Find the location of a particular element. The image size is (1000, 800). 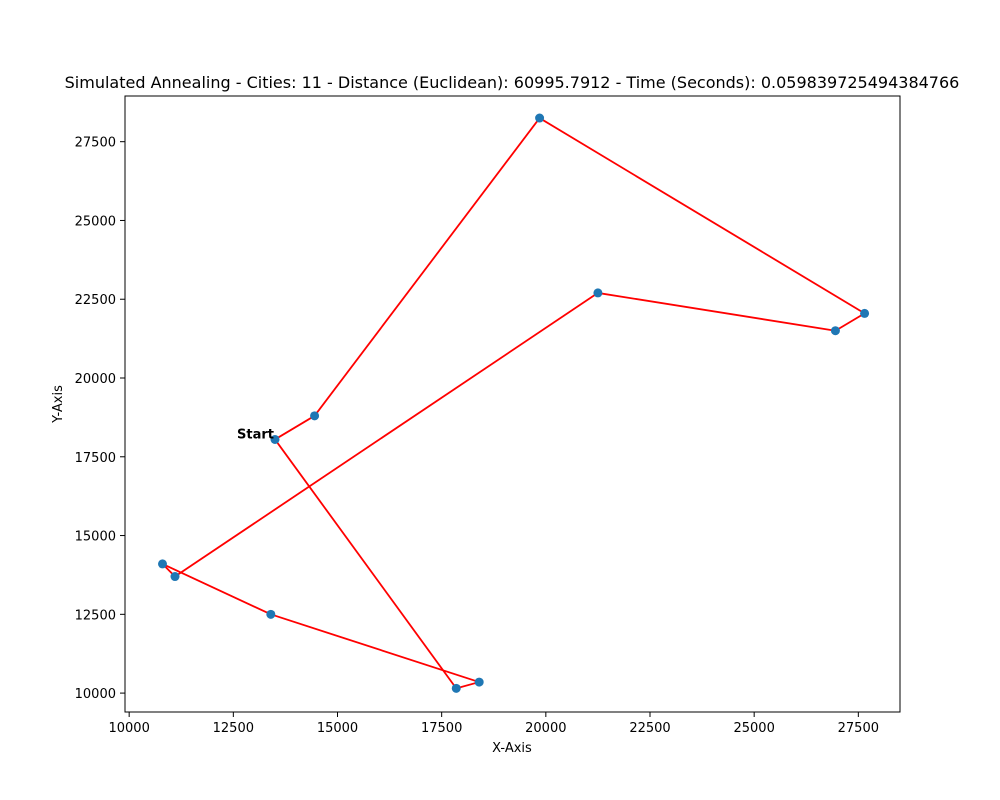

y-tick-label: 15000 is located at coordinates (95, 537).